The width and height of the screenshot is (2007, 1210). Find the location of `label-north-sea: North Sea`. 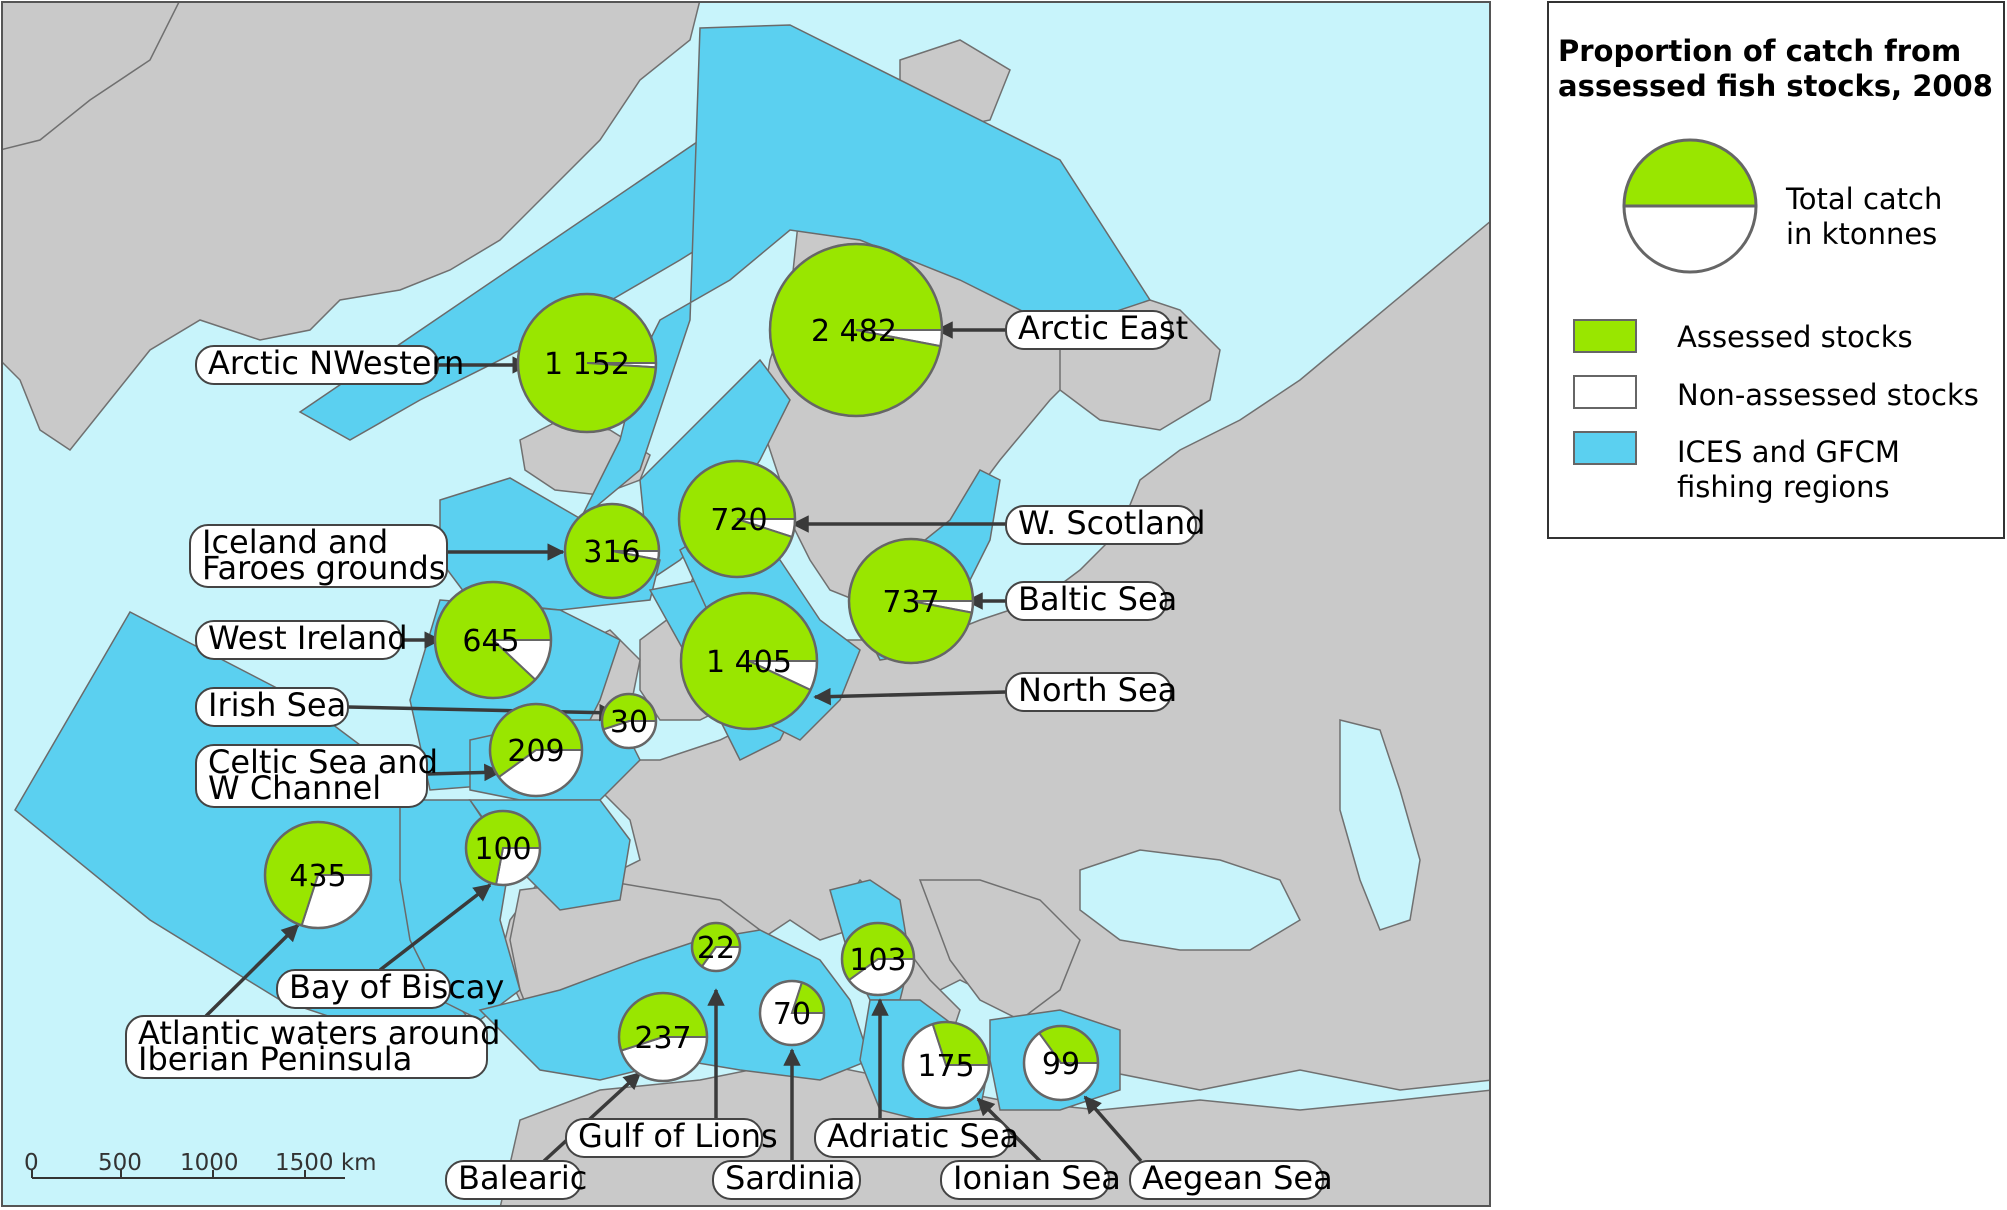

label-north-sea: North Sea is located at coordinates (1091, 691).